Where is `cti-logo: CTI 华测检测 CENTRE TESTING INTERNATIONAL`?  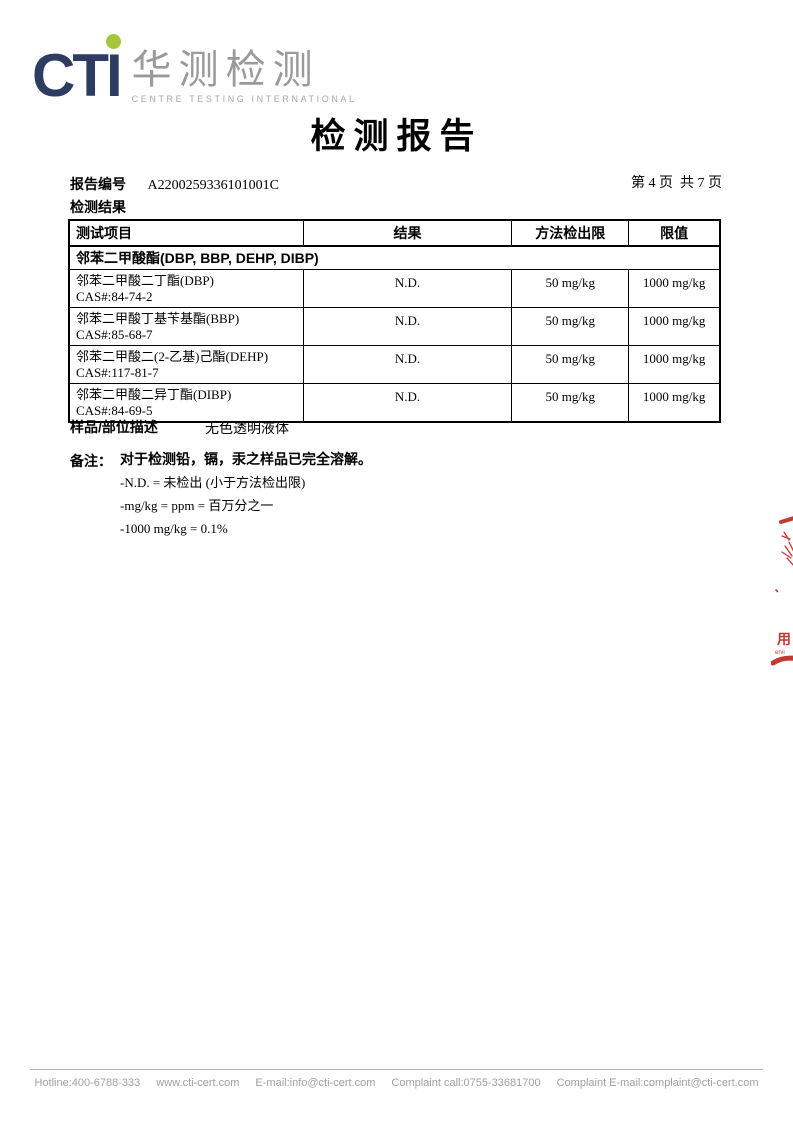 cti-logo: CTI 华测检测 CENTRE TESTING INTERNATIONAL is located at coordinates (194, 67).